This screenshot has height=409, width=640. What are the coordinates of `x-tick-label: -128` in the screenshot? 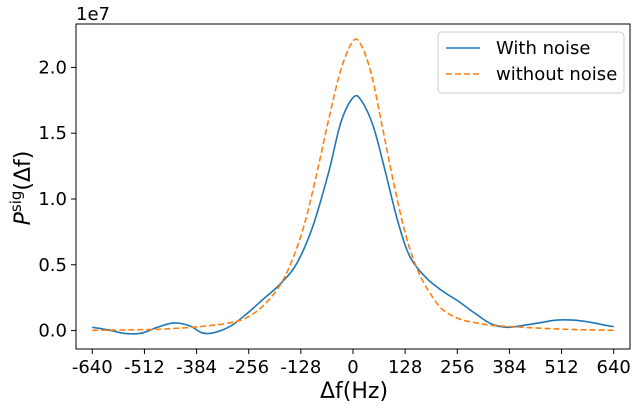 It's located at (300, 367).